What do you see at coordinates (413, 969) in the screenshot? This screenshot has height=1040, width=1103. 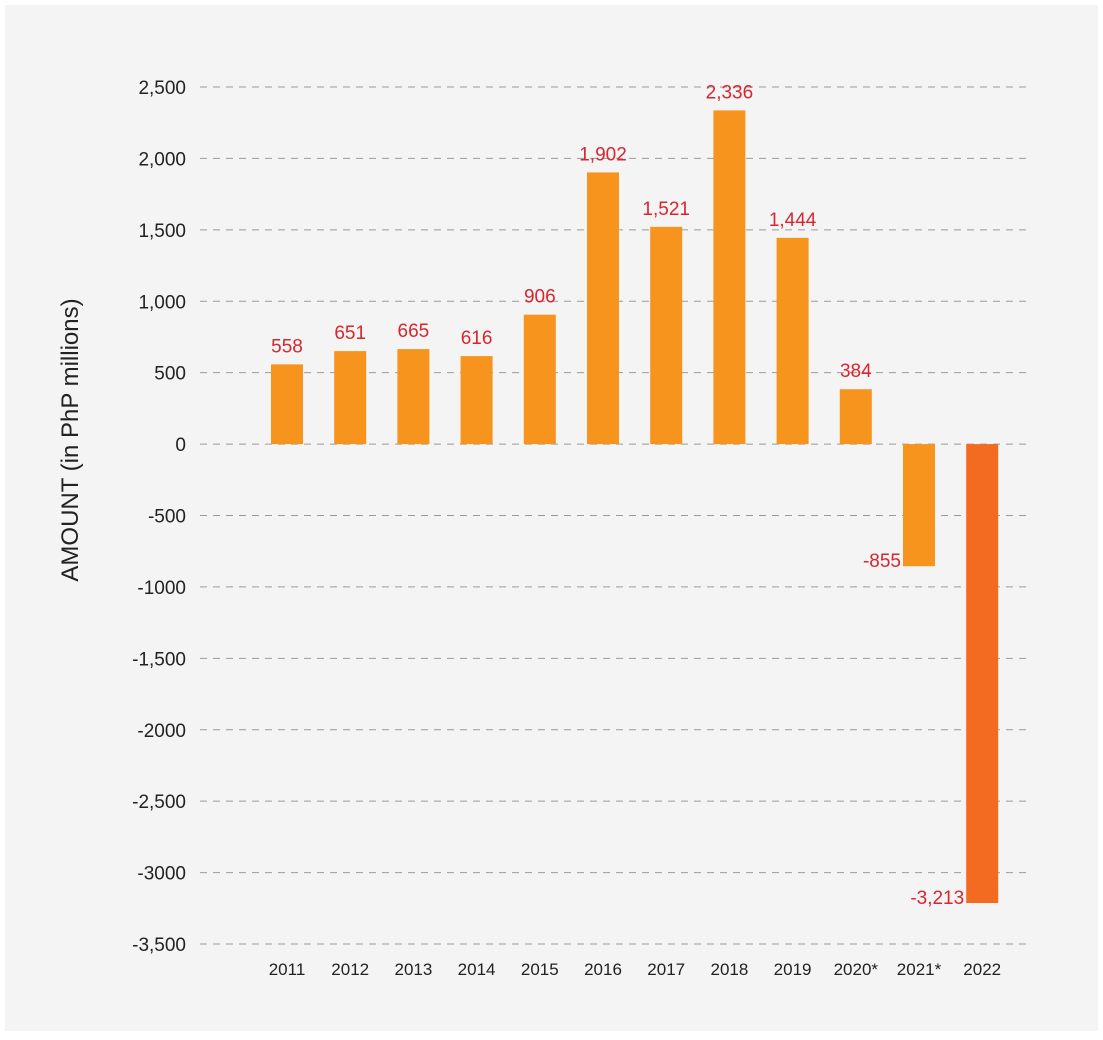 I see `x-tick-label: 2013` at bounding box center [413, 969].